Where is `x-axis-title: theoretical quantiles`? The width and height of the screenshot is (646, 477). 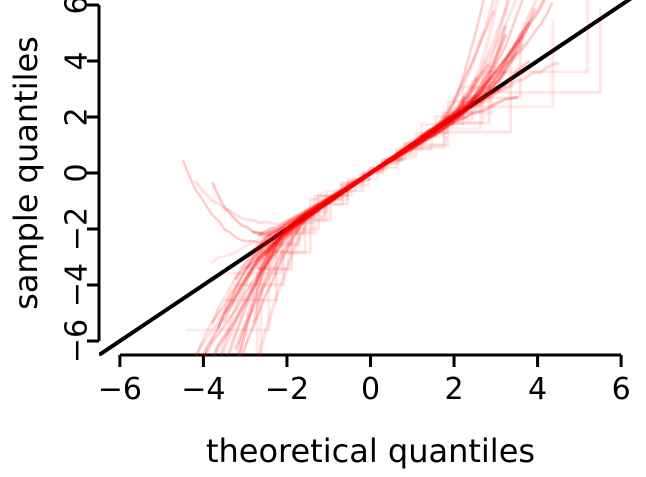
x-axis-title: theoretical quantiles is located at coordinates (370, 451).